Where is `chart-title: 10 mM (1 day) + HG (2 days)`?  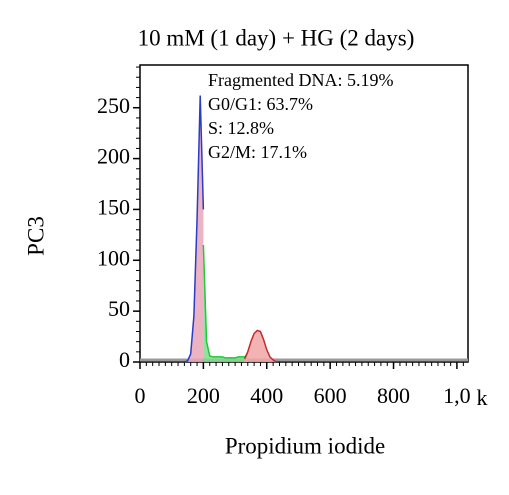
chart-title: 10 mM (1 day) + HG (2 days) is located at coordinates (276, 37).